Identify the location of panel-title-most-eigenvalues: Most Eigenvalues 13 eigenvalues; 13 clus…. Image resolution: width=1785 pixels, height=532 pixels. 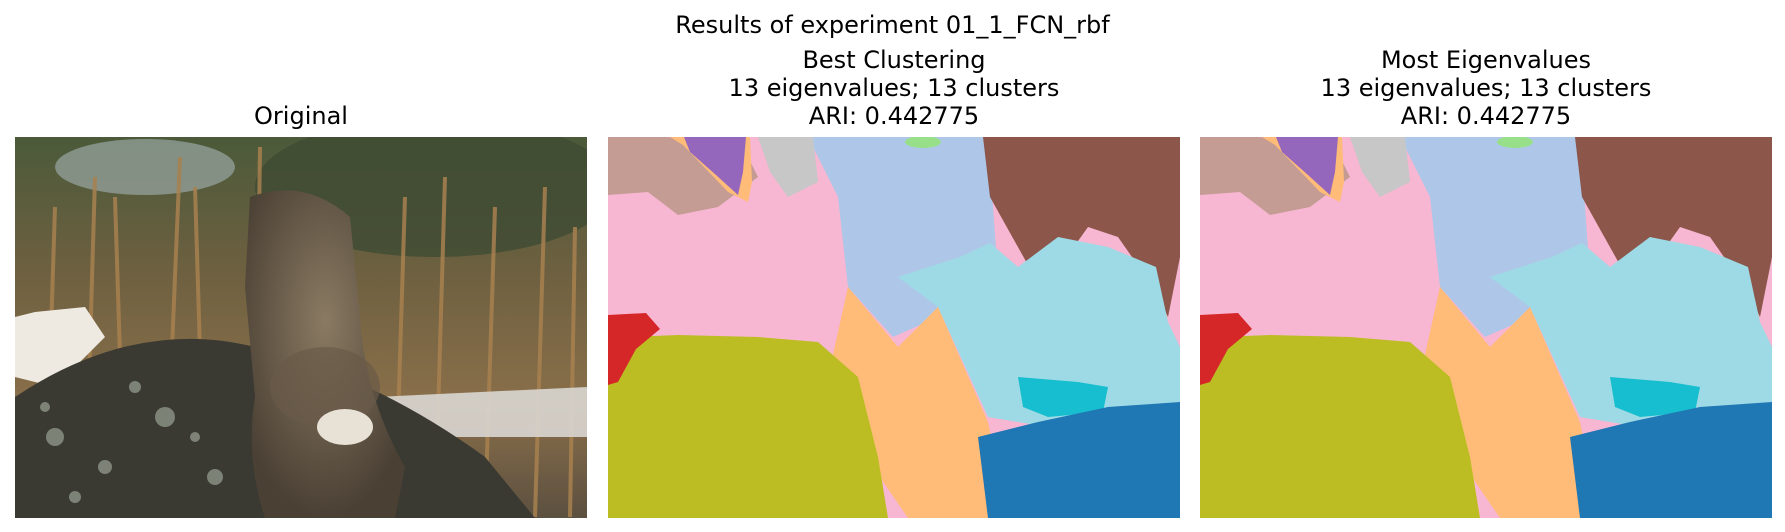
(1486, 88).